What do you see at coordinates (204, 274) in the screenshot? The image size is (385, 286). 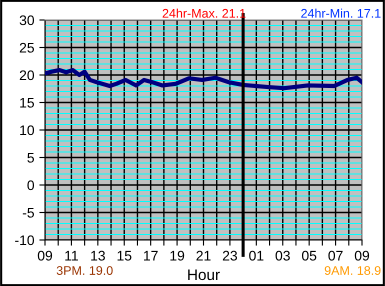 I see `x-axis-title: Hour` at bounding box center [204, 274].